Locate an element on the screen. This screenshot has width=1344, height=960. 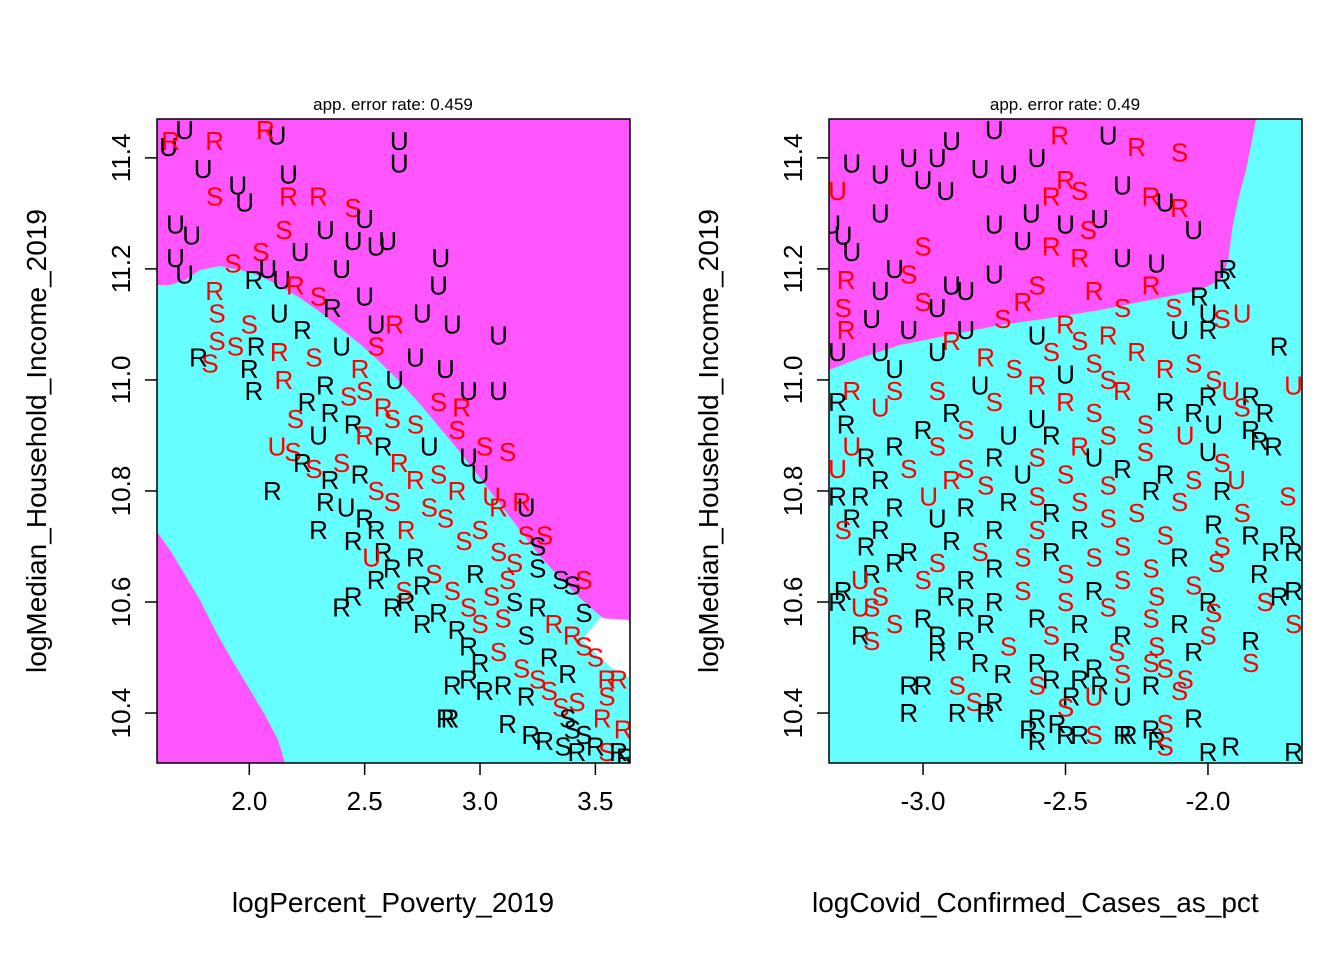
left-y-tick-label: 11.4 is located at coordinates (121, 158).